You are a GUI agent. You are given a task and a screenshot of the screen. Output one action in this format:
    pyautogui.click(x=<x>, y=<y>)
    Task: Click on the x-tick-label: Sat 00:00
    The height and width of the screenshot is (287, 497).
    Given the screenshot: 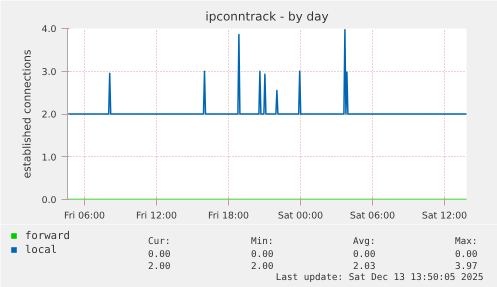 What is the action you would take?
    pyautogui.click(x=301, y=216)
    